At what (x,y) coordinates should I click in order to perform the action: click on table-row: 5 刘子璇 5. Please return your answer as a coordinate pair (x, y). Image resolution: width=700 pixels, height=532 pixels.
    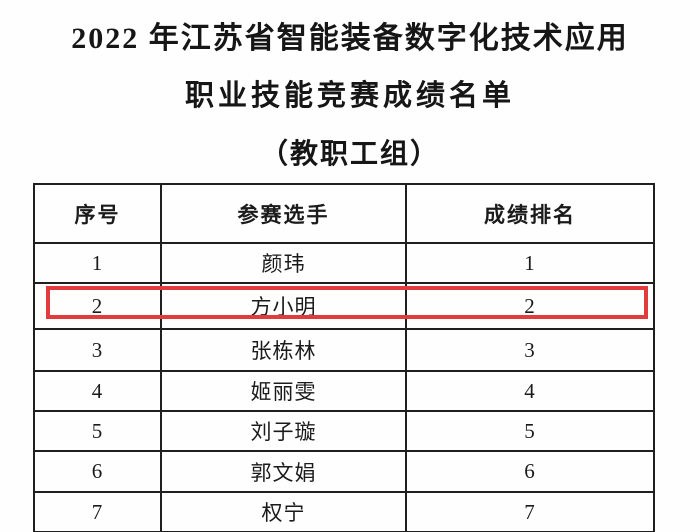
    Looking at the image, I should click on (344, 431).